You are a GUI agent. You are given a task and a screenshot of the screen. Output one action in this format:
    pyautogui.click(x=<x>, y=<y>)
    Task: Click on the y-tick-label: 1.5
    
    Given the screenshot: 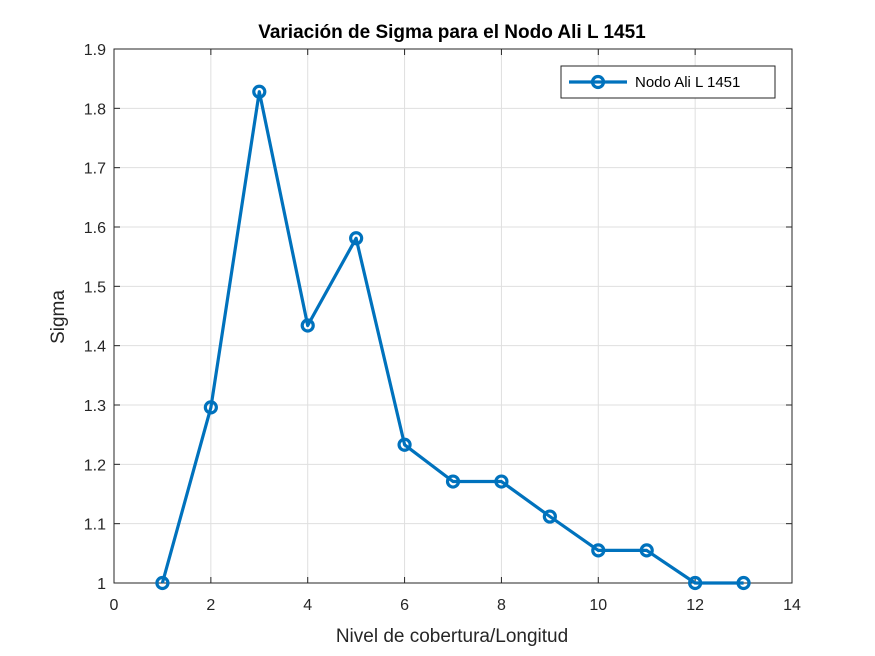 What is the action you would take?
    pyautogui.click(x=95, y=287)
    